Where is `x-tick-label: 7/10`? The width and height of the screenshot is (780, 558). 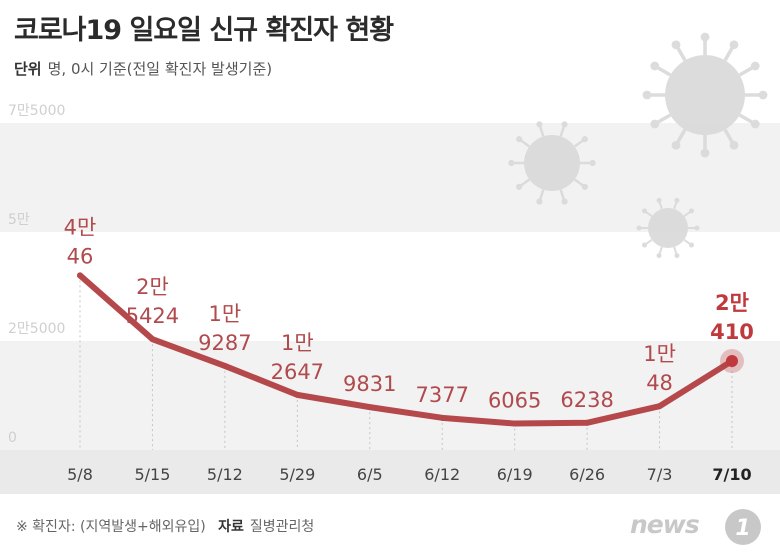
x-tick-label: 7/10 is located at coordinates (731, 474).